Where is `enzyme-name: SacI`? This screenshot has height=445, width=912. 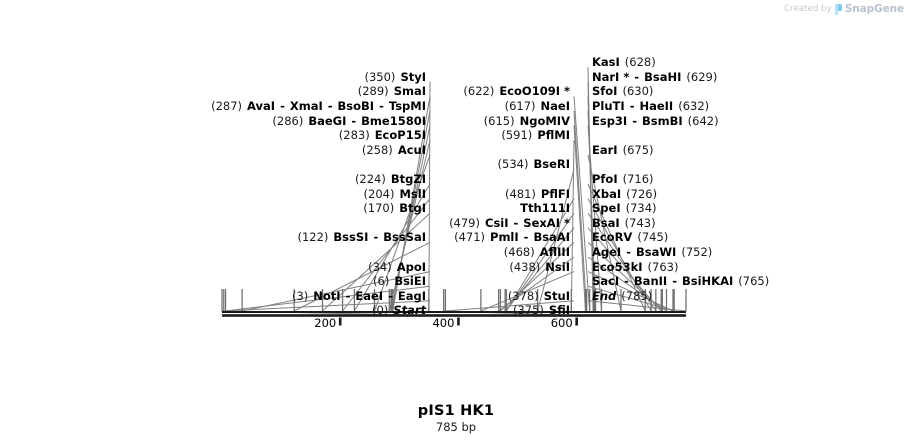
enzyme-name: SacI is located at coordinates (606, 281).